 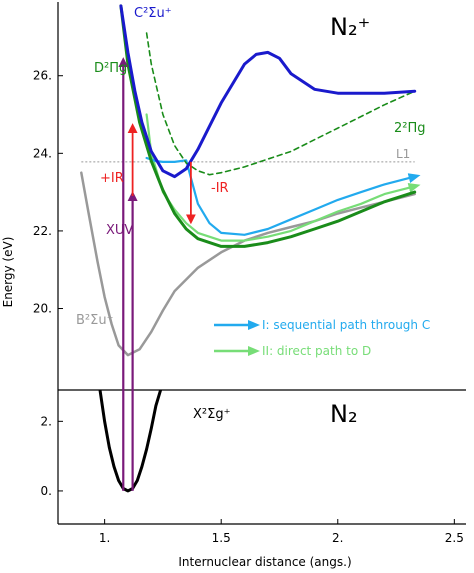 I want to click on minus-ir-label: -IR, so click(x=220, y=188).